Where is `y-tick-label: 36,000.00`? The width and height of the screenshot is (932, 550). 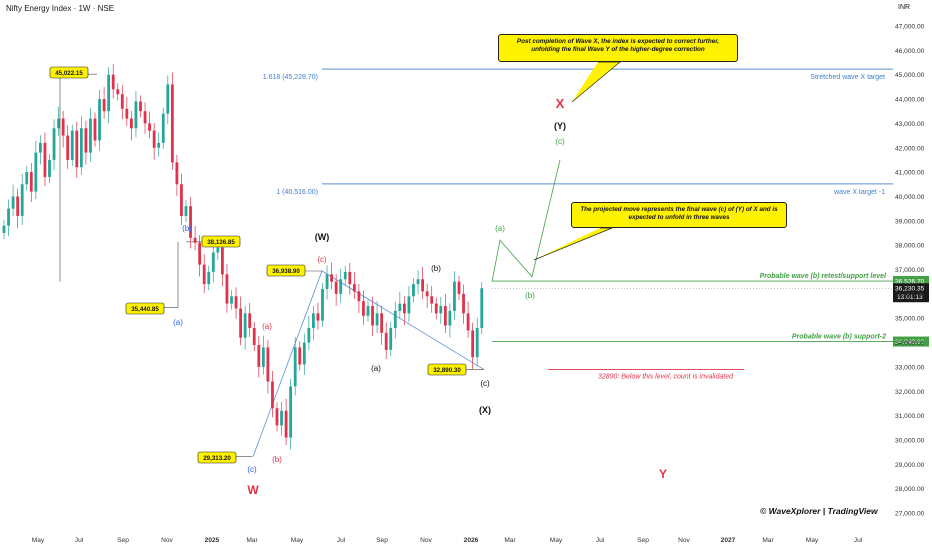
y-tick-label: 36,000.00 is located at coordinates (910, 294).